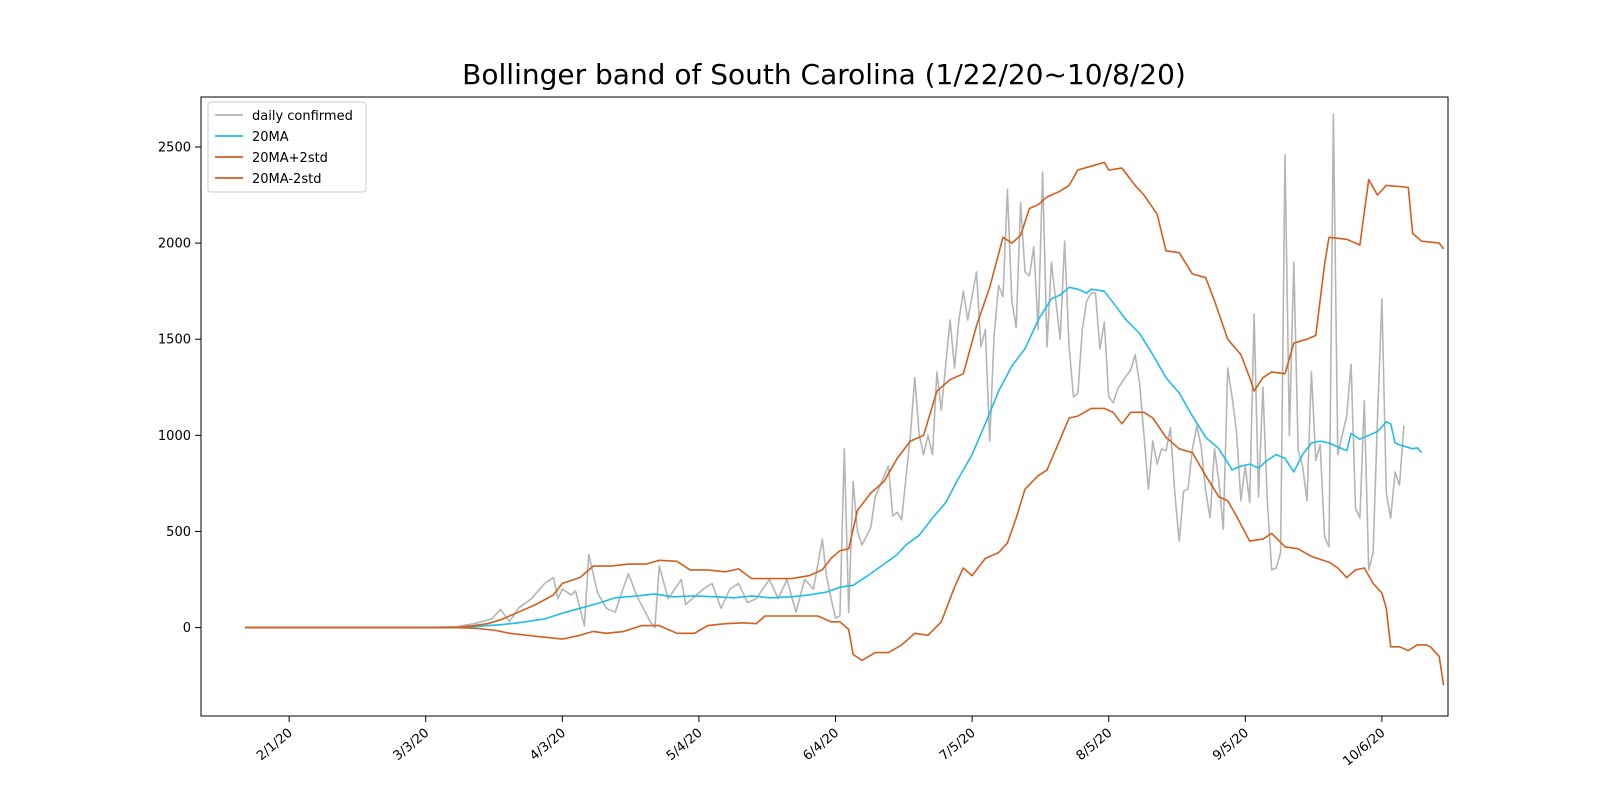 The width and height of the screenshot is (1600, 800). Describe the element at coordinates (548, 745) in the screenshot. I see `x-tick-label-2: 4/3/20` at that location.